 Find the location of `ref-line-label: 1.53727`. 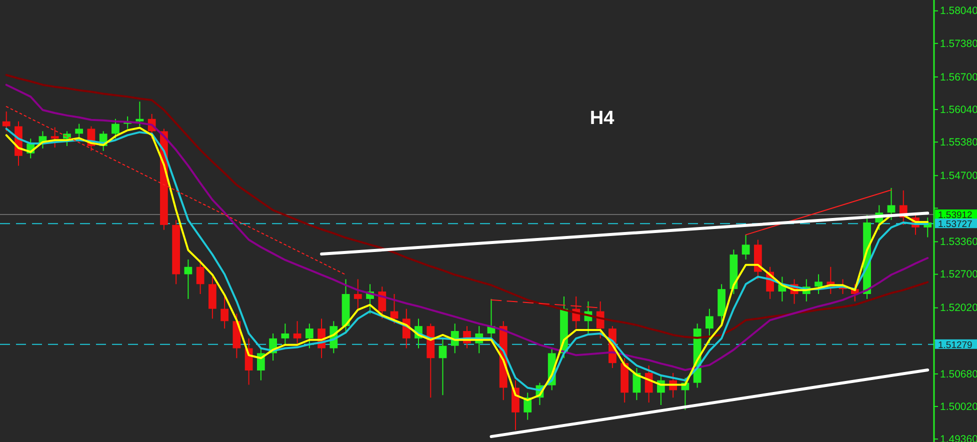

ref-line-label: 1.53727 is located at coordinates (955, 224).